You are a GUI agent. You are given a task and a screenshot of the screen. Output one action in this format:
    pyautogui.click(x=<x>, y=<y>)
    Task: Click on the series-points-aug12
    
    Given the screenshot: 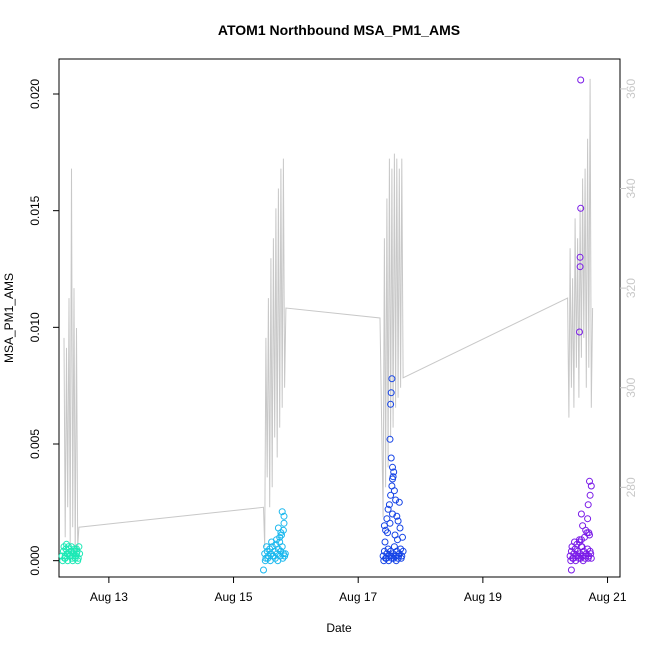 What is the action you would take?
    pyautogui.click(x=71, y=552)
    